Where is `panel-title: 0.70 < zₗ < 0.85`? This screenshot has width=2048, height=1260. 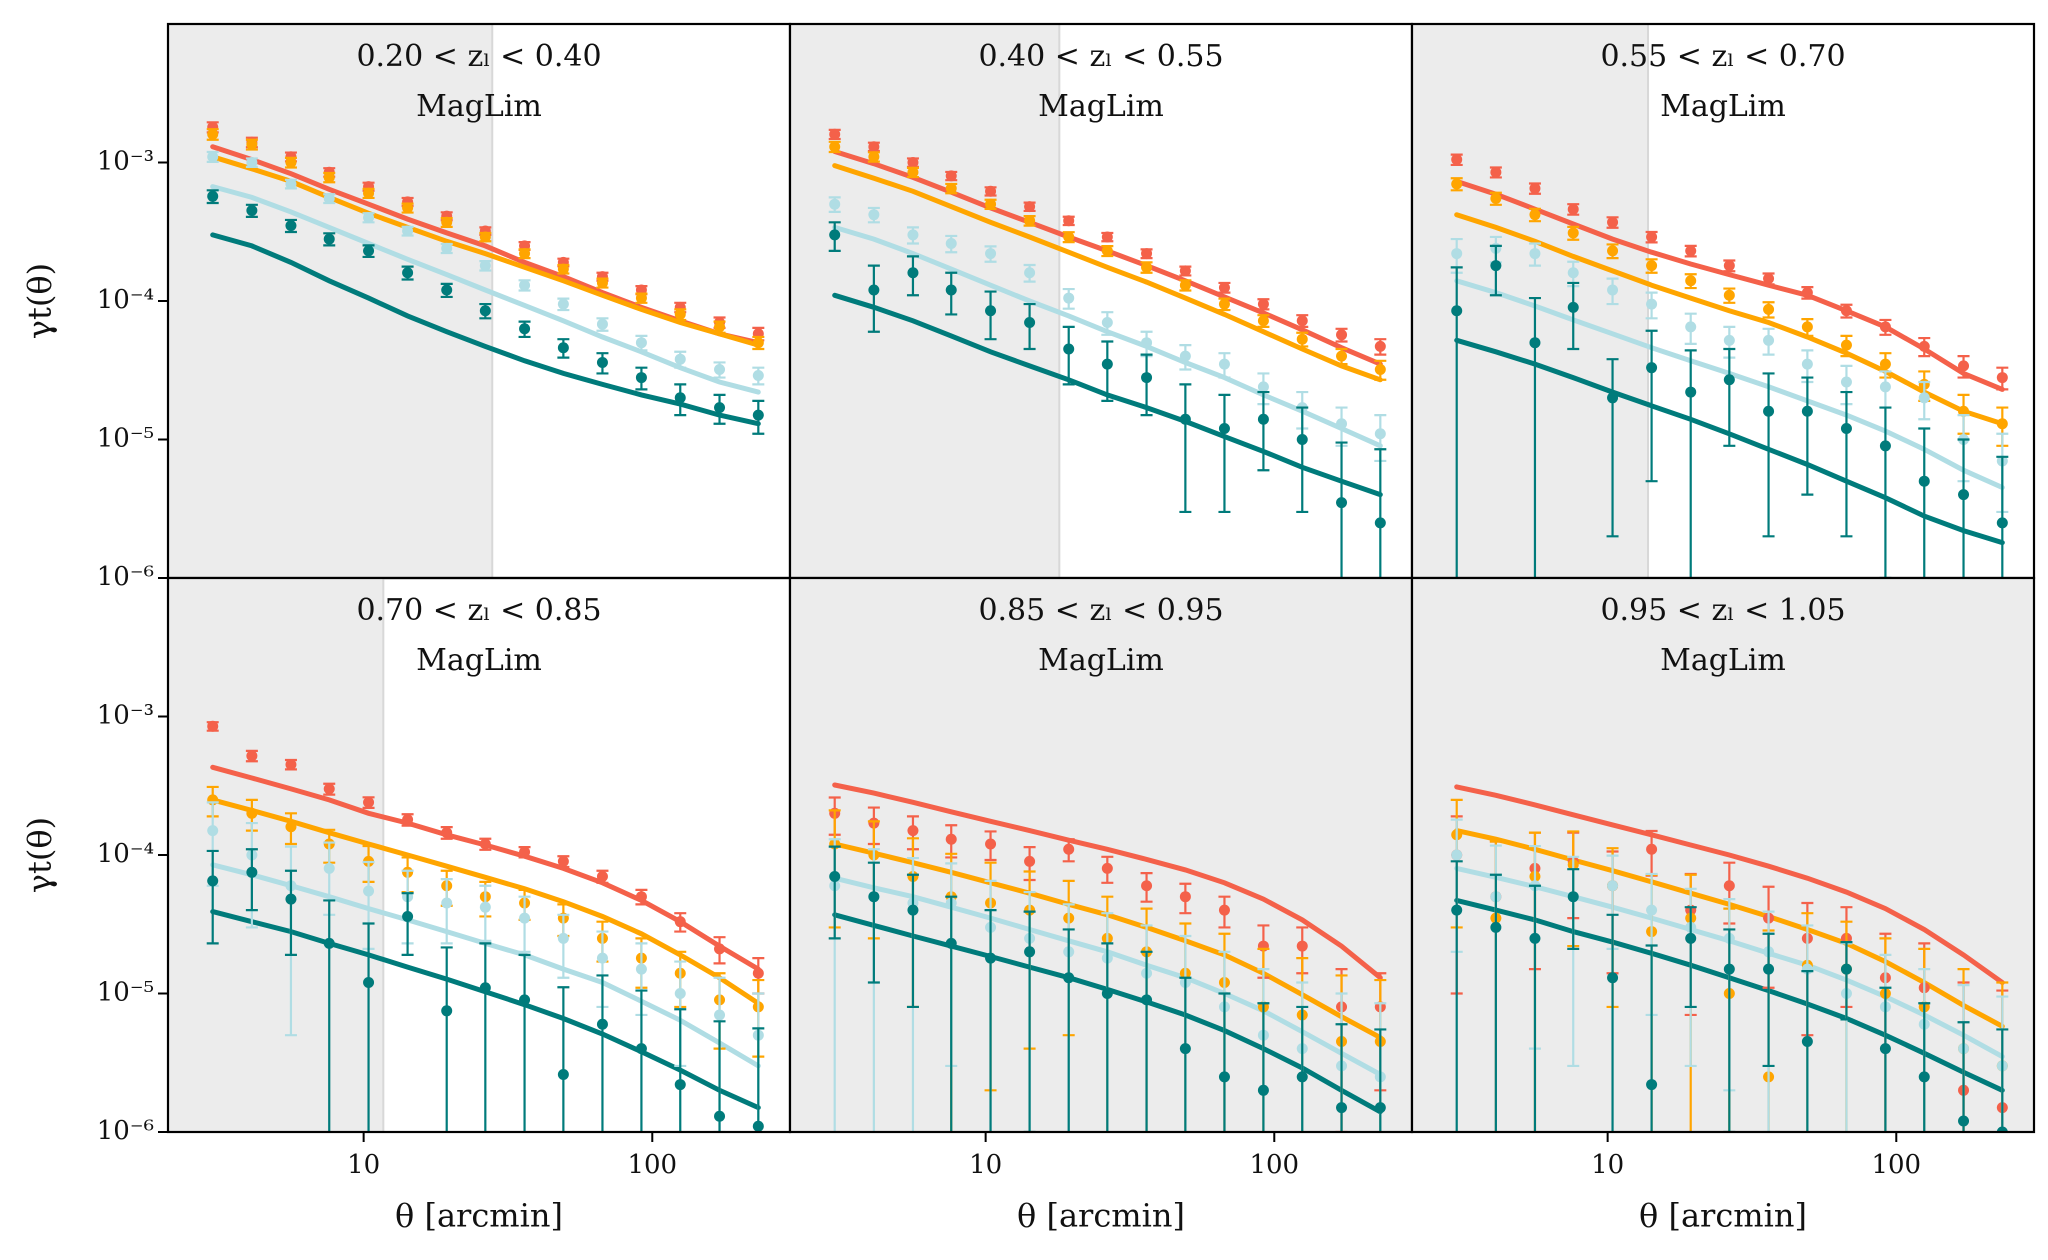 panel-title: 0.70 < zₗ < 0.85 is located at coordinates (478, 610).